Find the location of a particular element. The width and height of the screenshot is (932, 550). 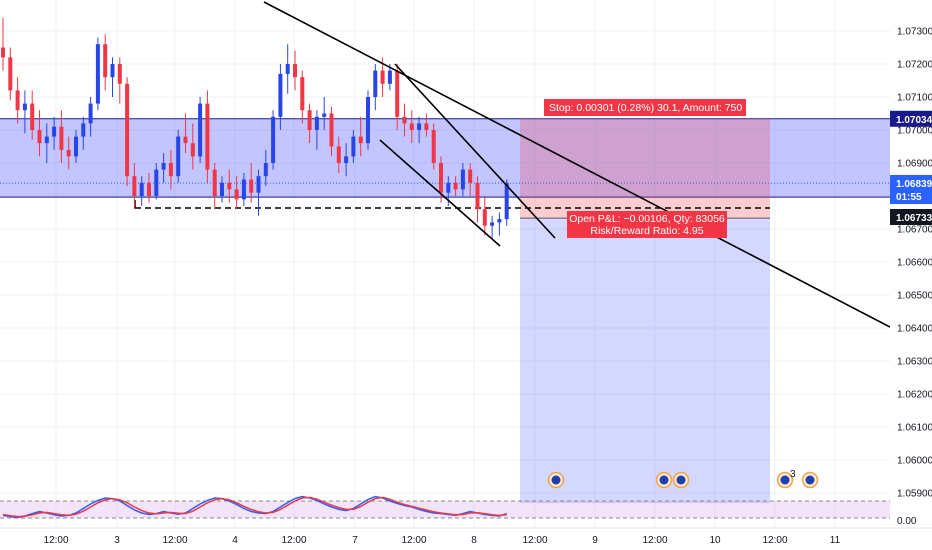

price-tick-label: 1.07300 is located at coordinates (914, 32).